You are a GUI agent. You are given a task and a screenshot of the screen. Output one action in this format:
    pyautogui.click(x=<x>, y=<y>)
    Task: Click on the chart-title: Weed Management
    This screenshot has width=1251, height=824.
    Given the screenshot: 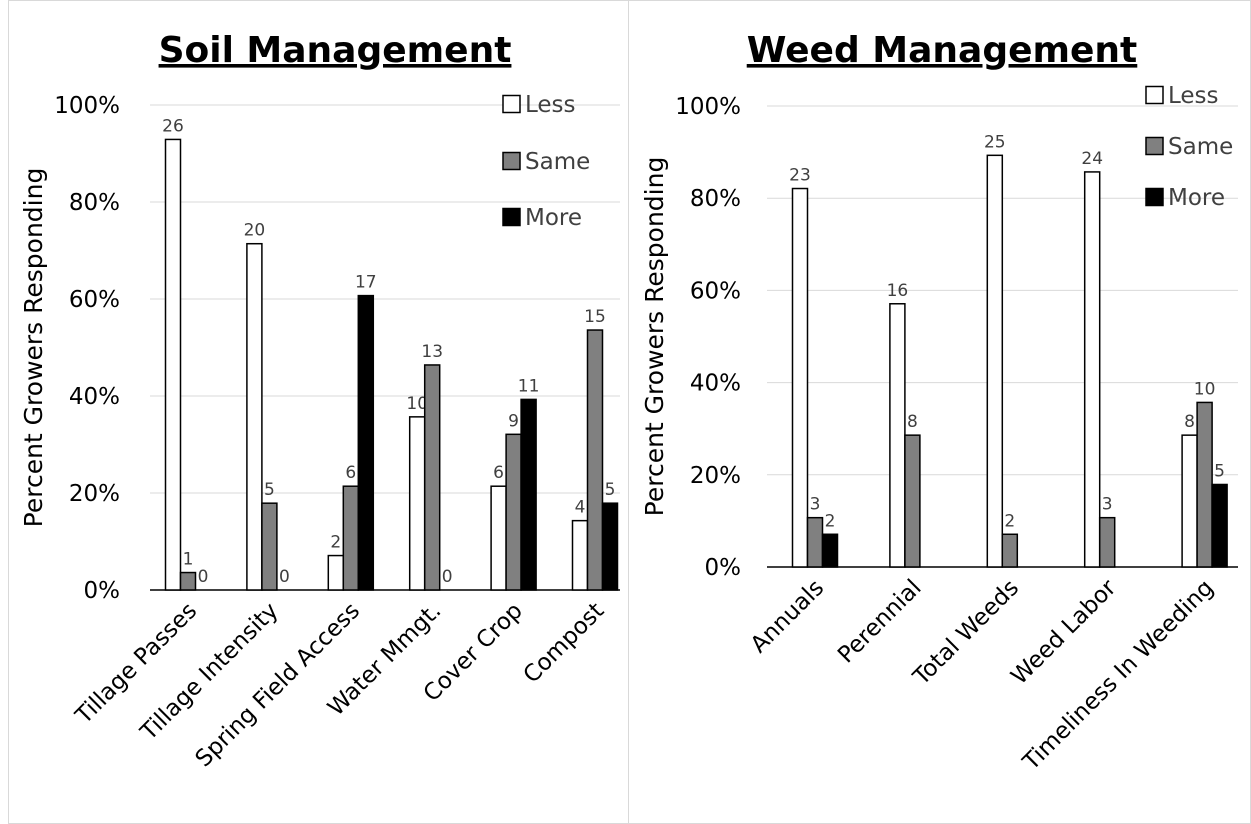 What is the action you would take?
    pyautogui.click(x=942, y=50)
    